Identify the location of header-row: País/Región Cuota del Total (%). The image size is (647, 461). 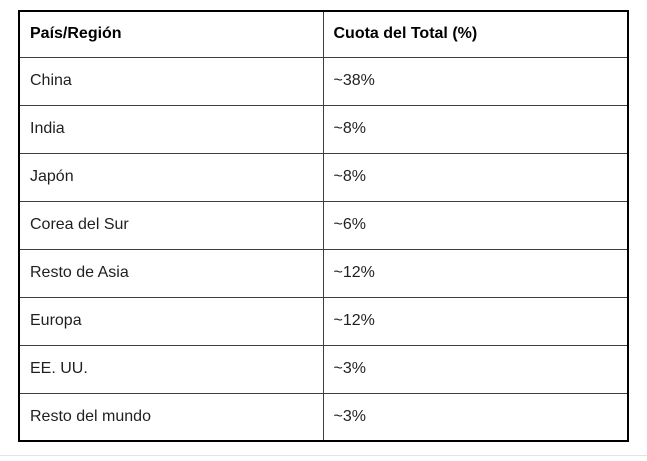
(323, 34).